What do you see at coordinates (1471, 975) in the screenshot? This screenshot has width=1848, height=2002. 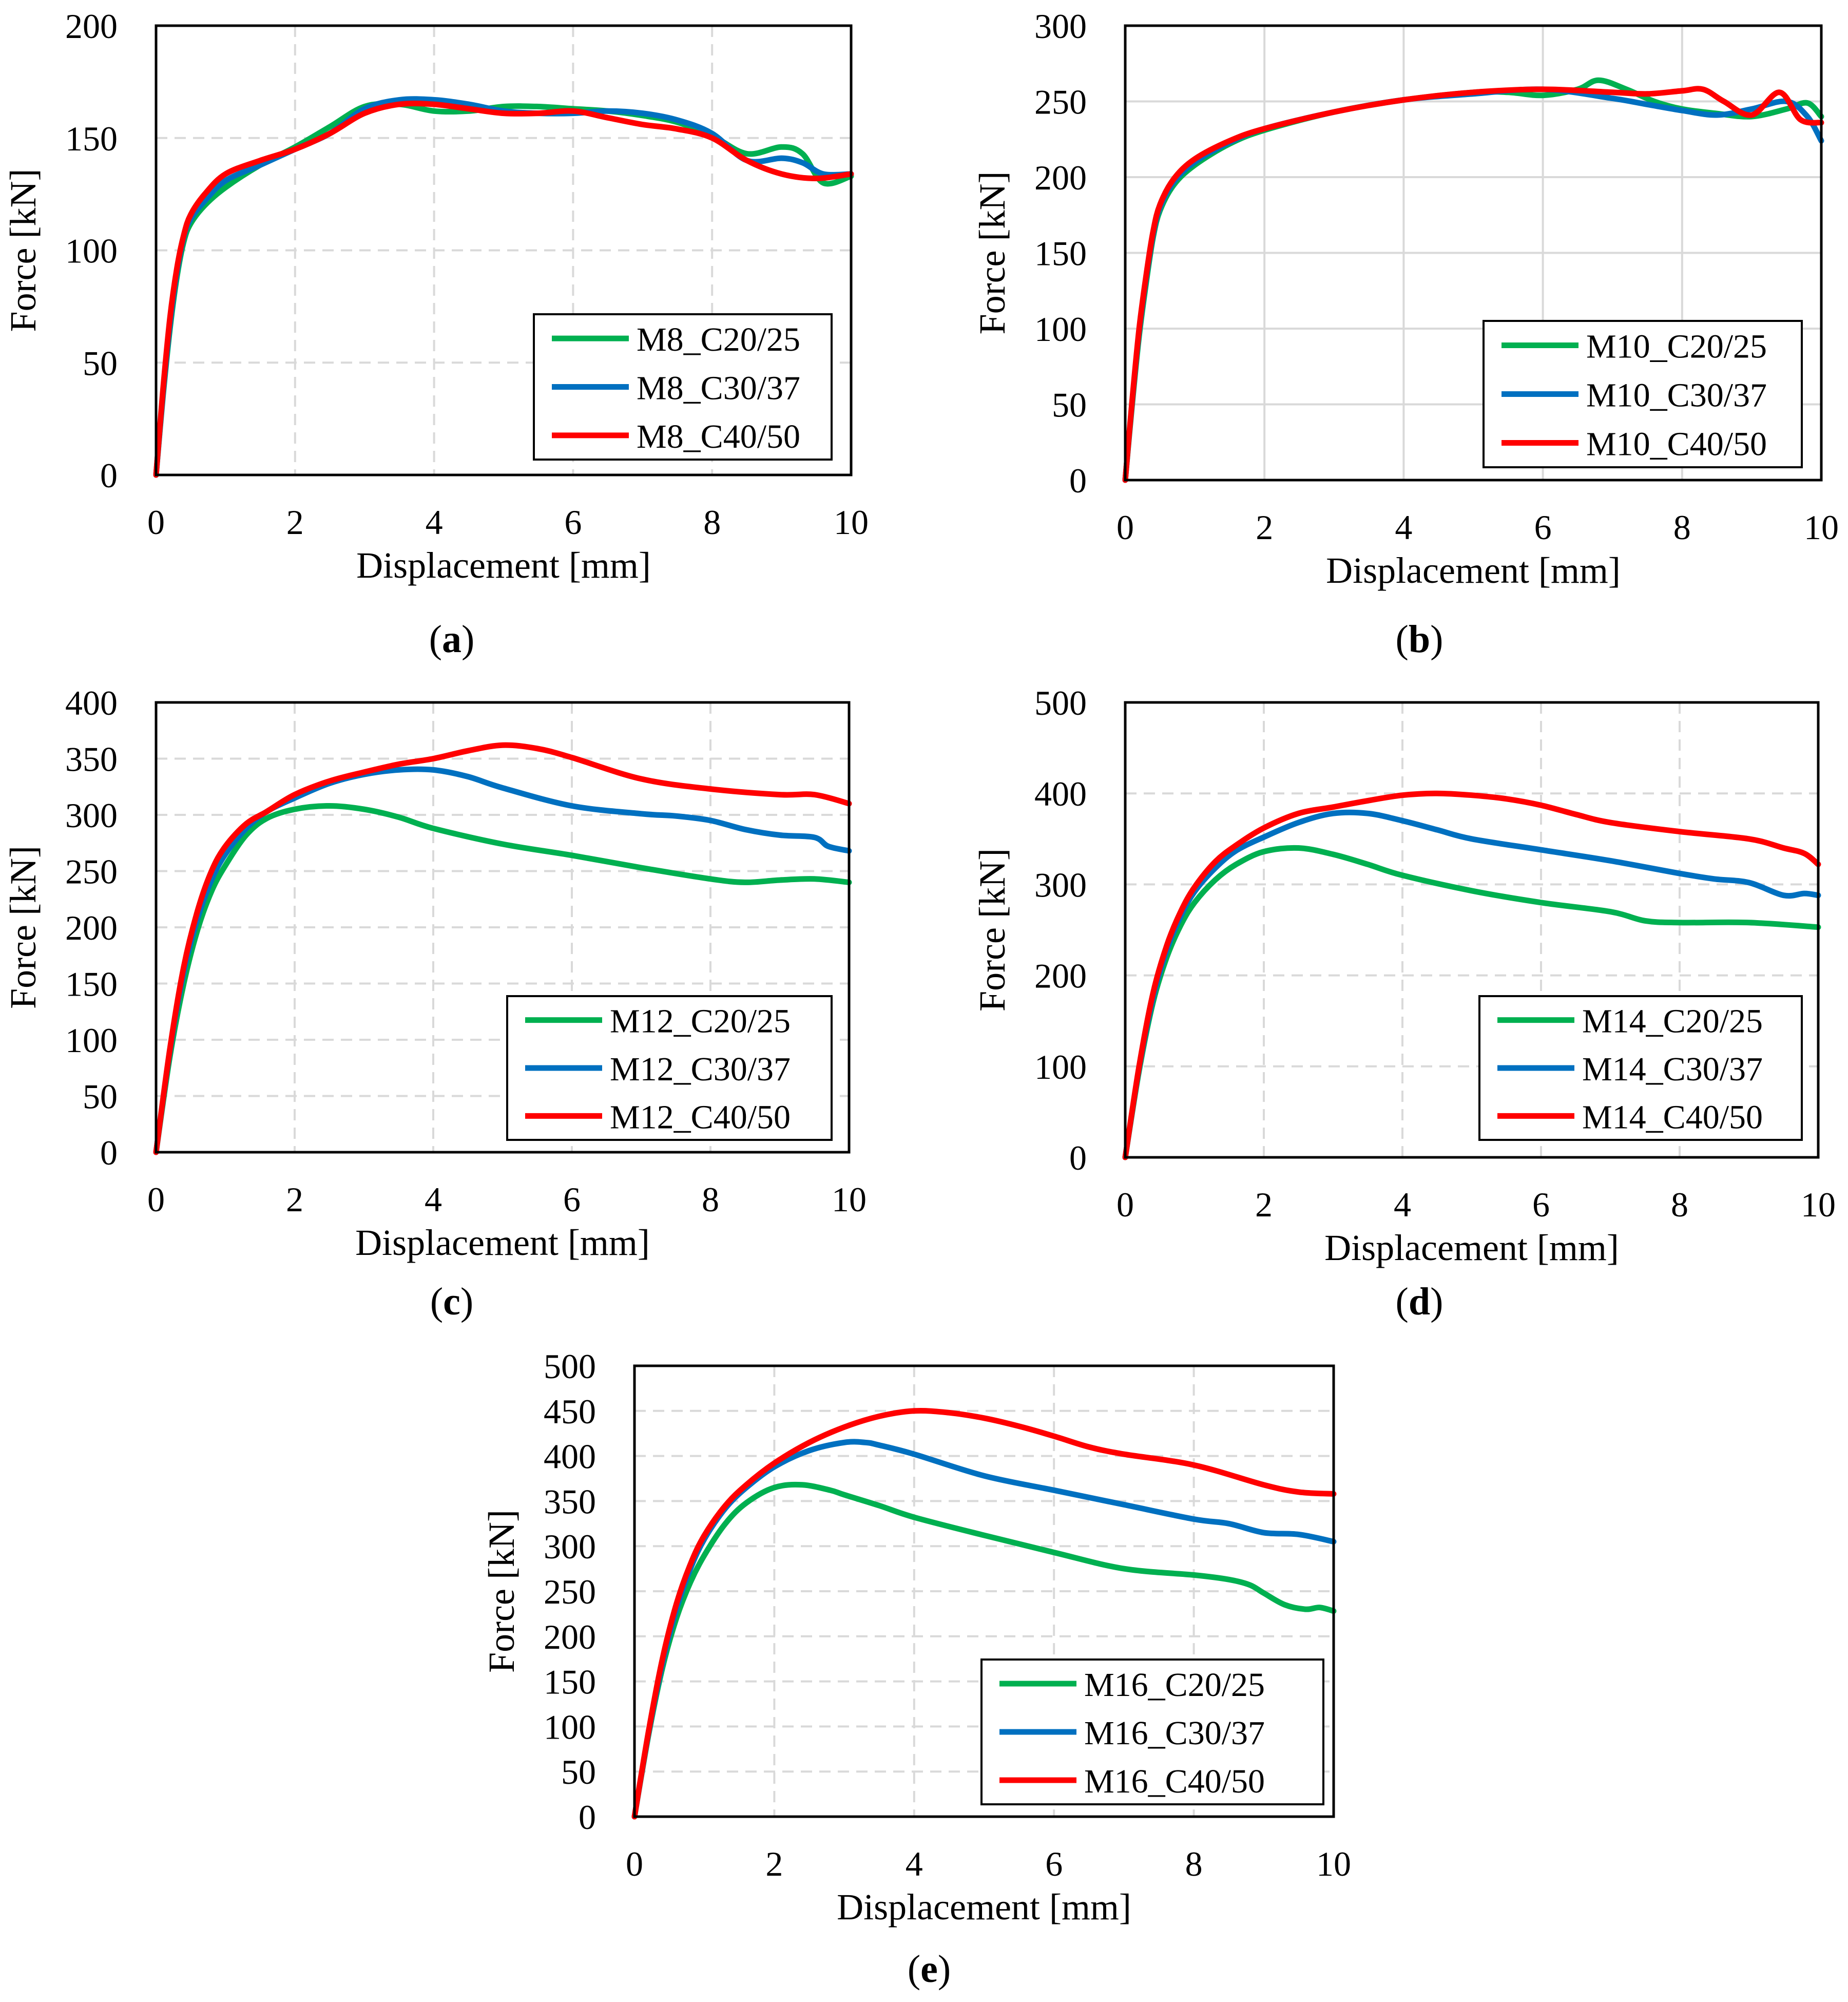 I see `series-line-M14_C40/50` at bounding box center [1471, 975].